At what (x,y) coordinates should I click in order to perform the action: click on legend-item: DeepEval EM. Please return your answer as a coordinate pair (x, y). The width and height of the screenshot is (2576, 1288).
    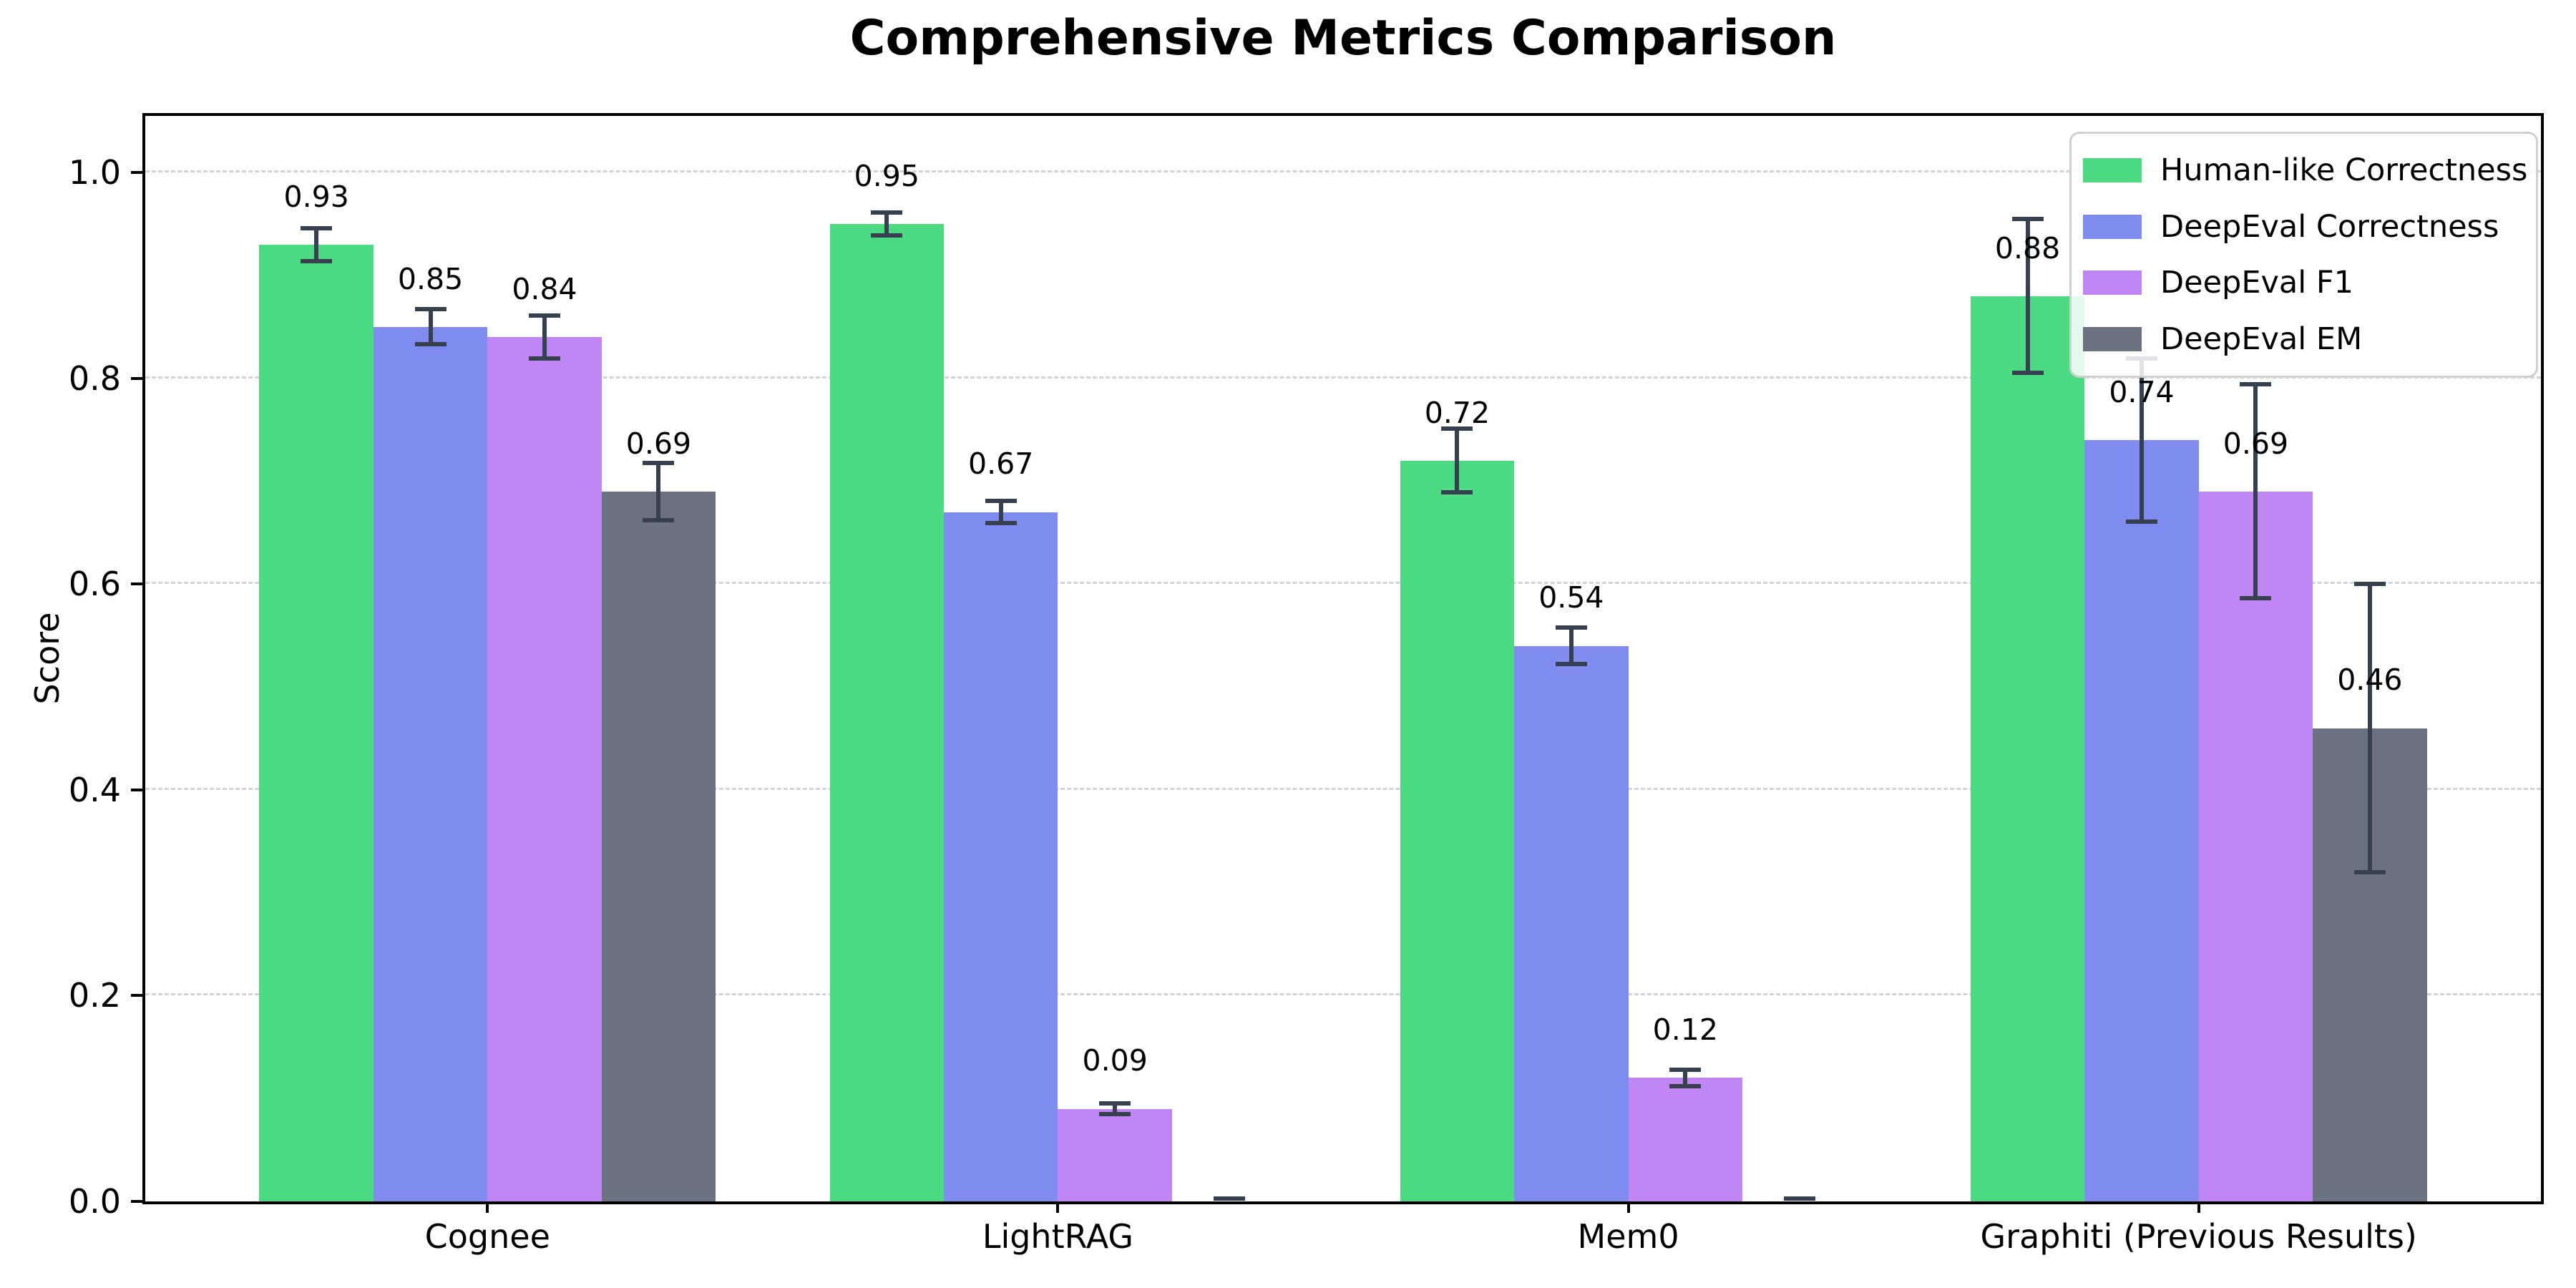
    Looking at the image, I should click on (2304, 339).